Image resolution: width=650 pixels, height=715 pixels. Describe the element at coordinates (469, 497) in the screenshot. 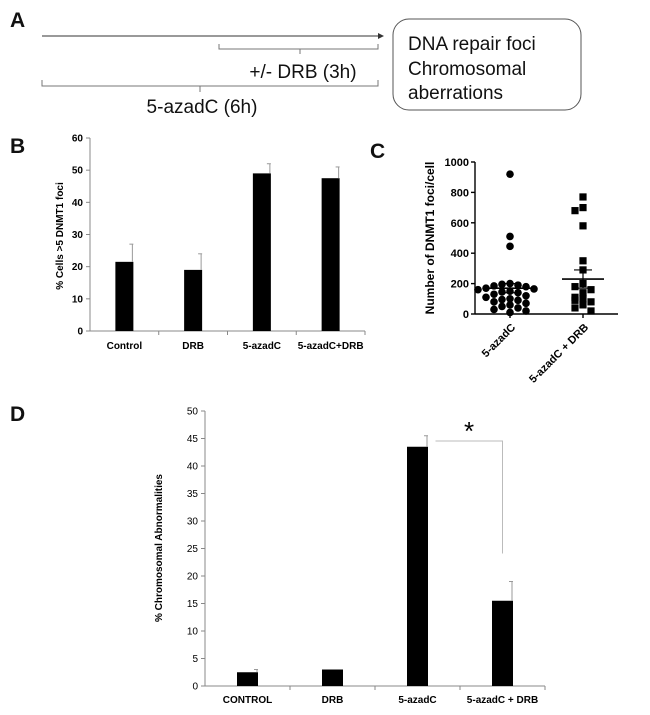

I see `significance-bracket` at that location.